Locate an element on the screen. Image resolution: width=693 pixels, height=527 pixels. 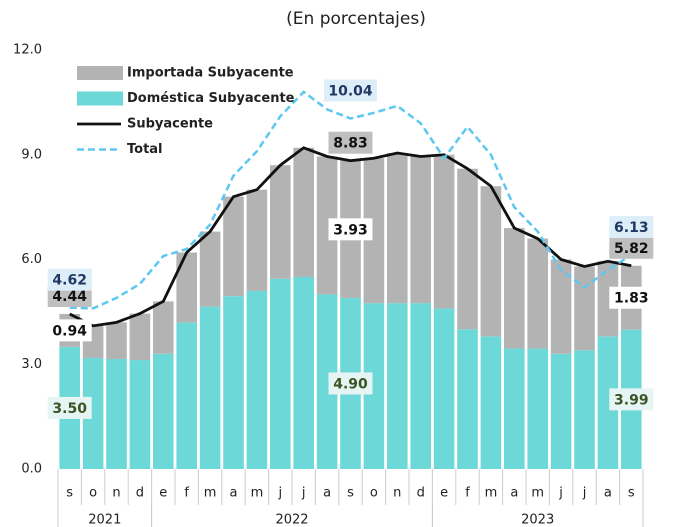
value-label: 3.50 is located at coordinates (69, 409).